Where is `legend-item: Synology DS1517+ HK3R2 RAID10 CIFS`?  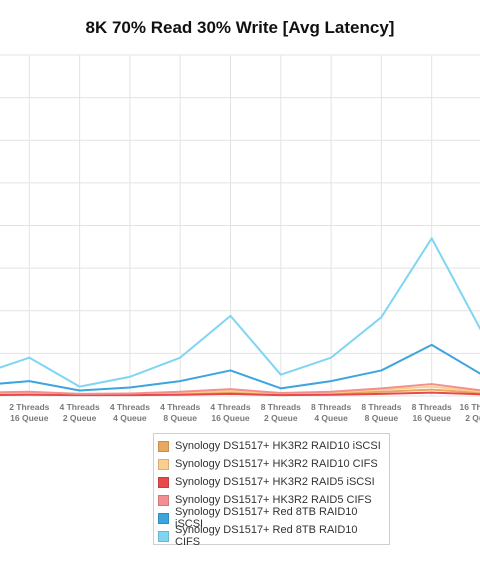
legend-item: Synology DS1517+ HK3R2 RAID10 CIFS is located at coordinates (271, 464).